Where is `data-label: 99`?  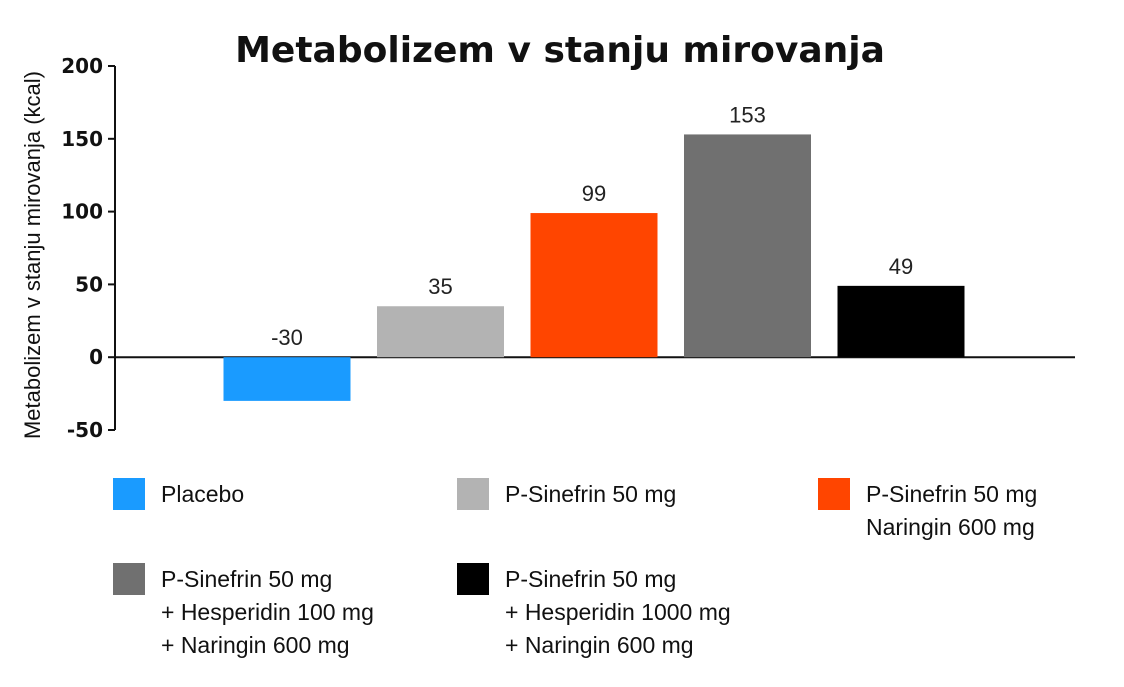
data-label: 99 is located at coordinates (594, 193).